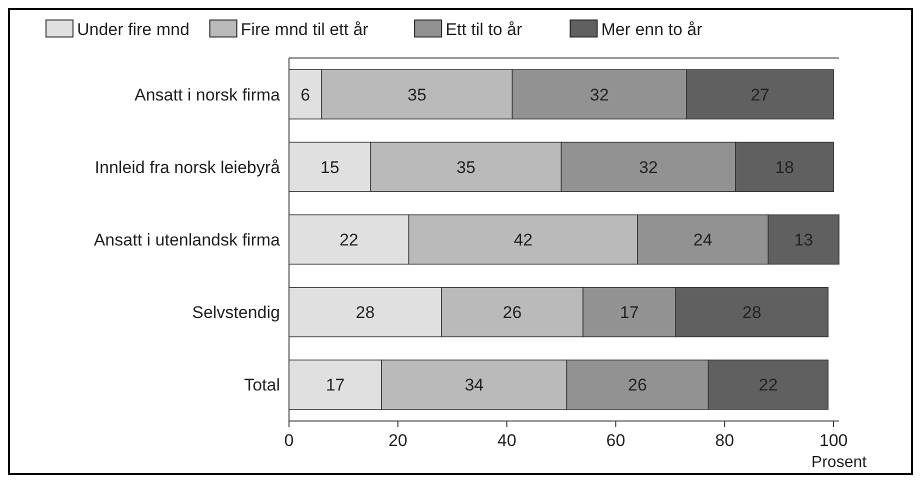 This screenshot has width=921, height=483. I want to click on legend-label: Ett til to år, so click(484, 29).